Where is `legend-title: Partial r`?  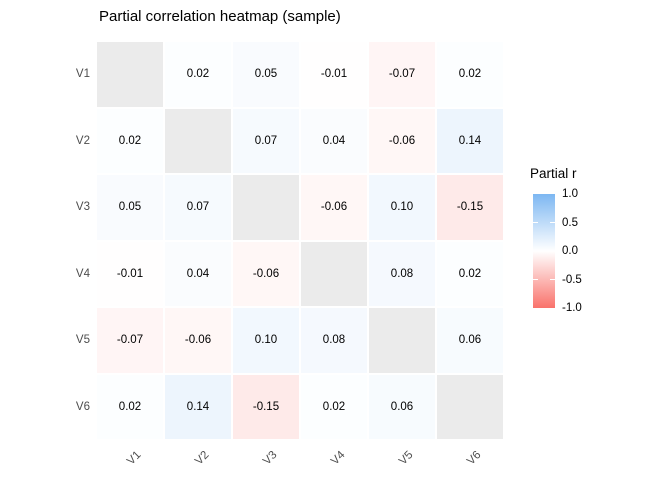
legend-title: Partial r is located at coordinates (553, 173).